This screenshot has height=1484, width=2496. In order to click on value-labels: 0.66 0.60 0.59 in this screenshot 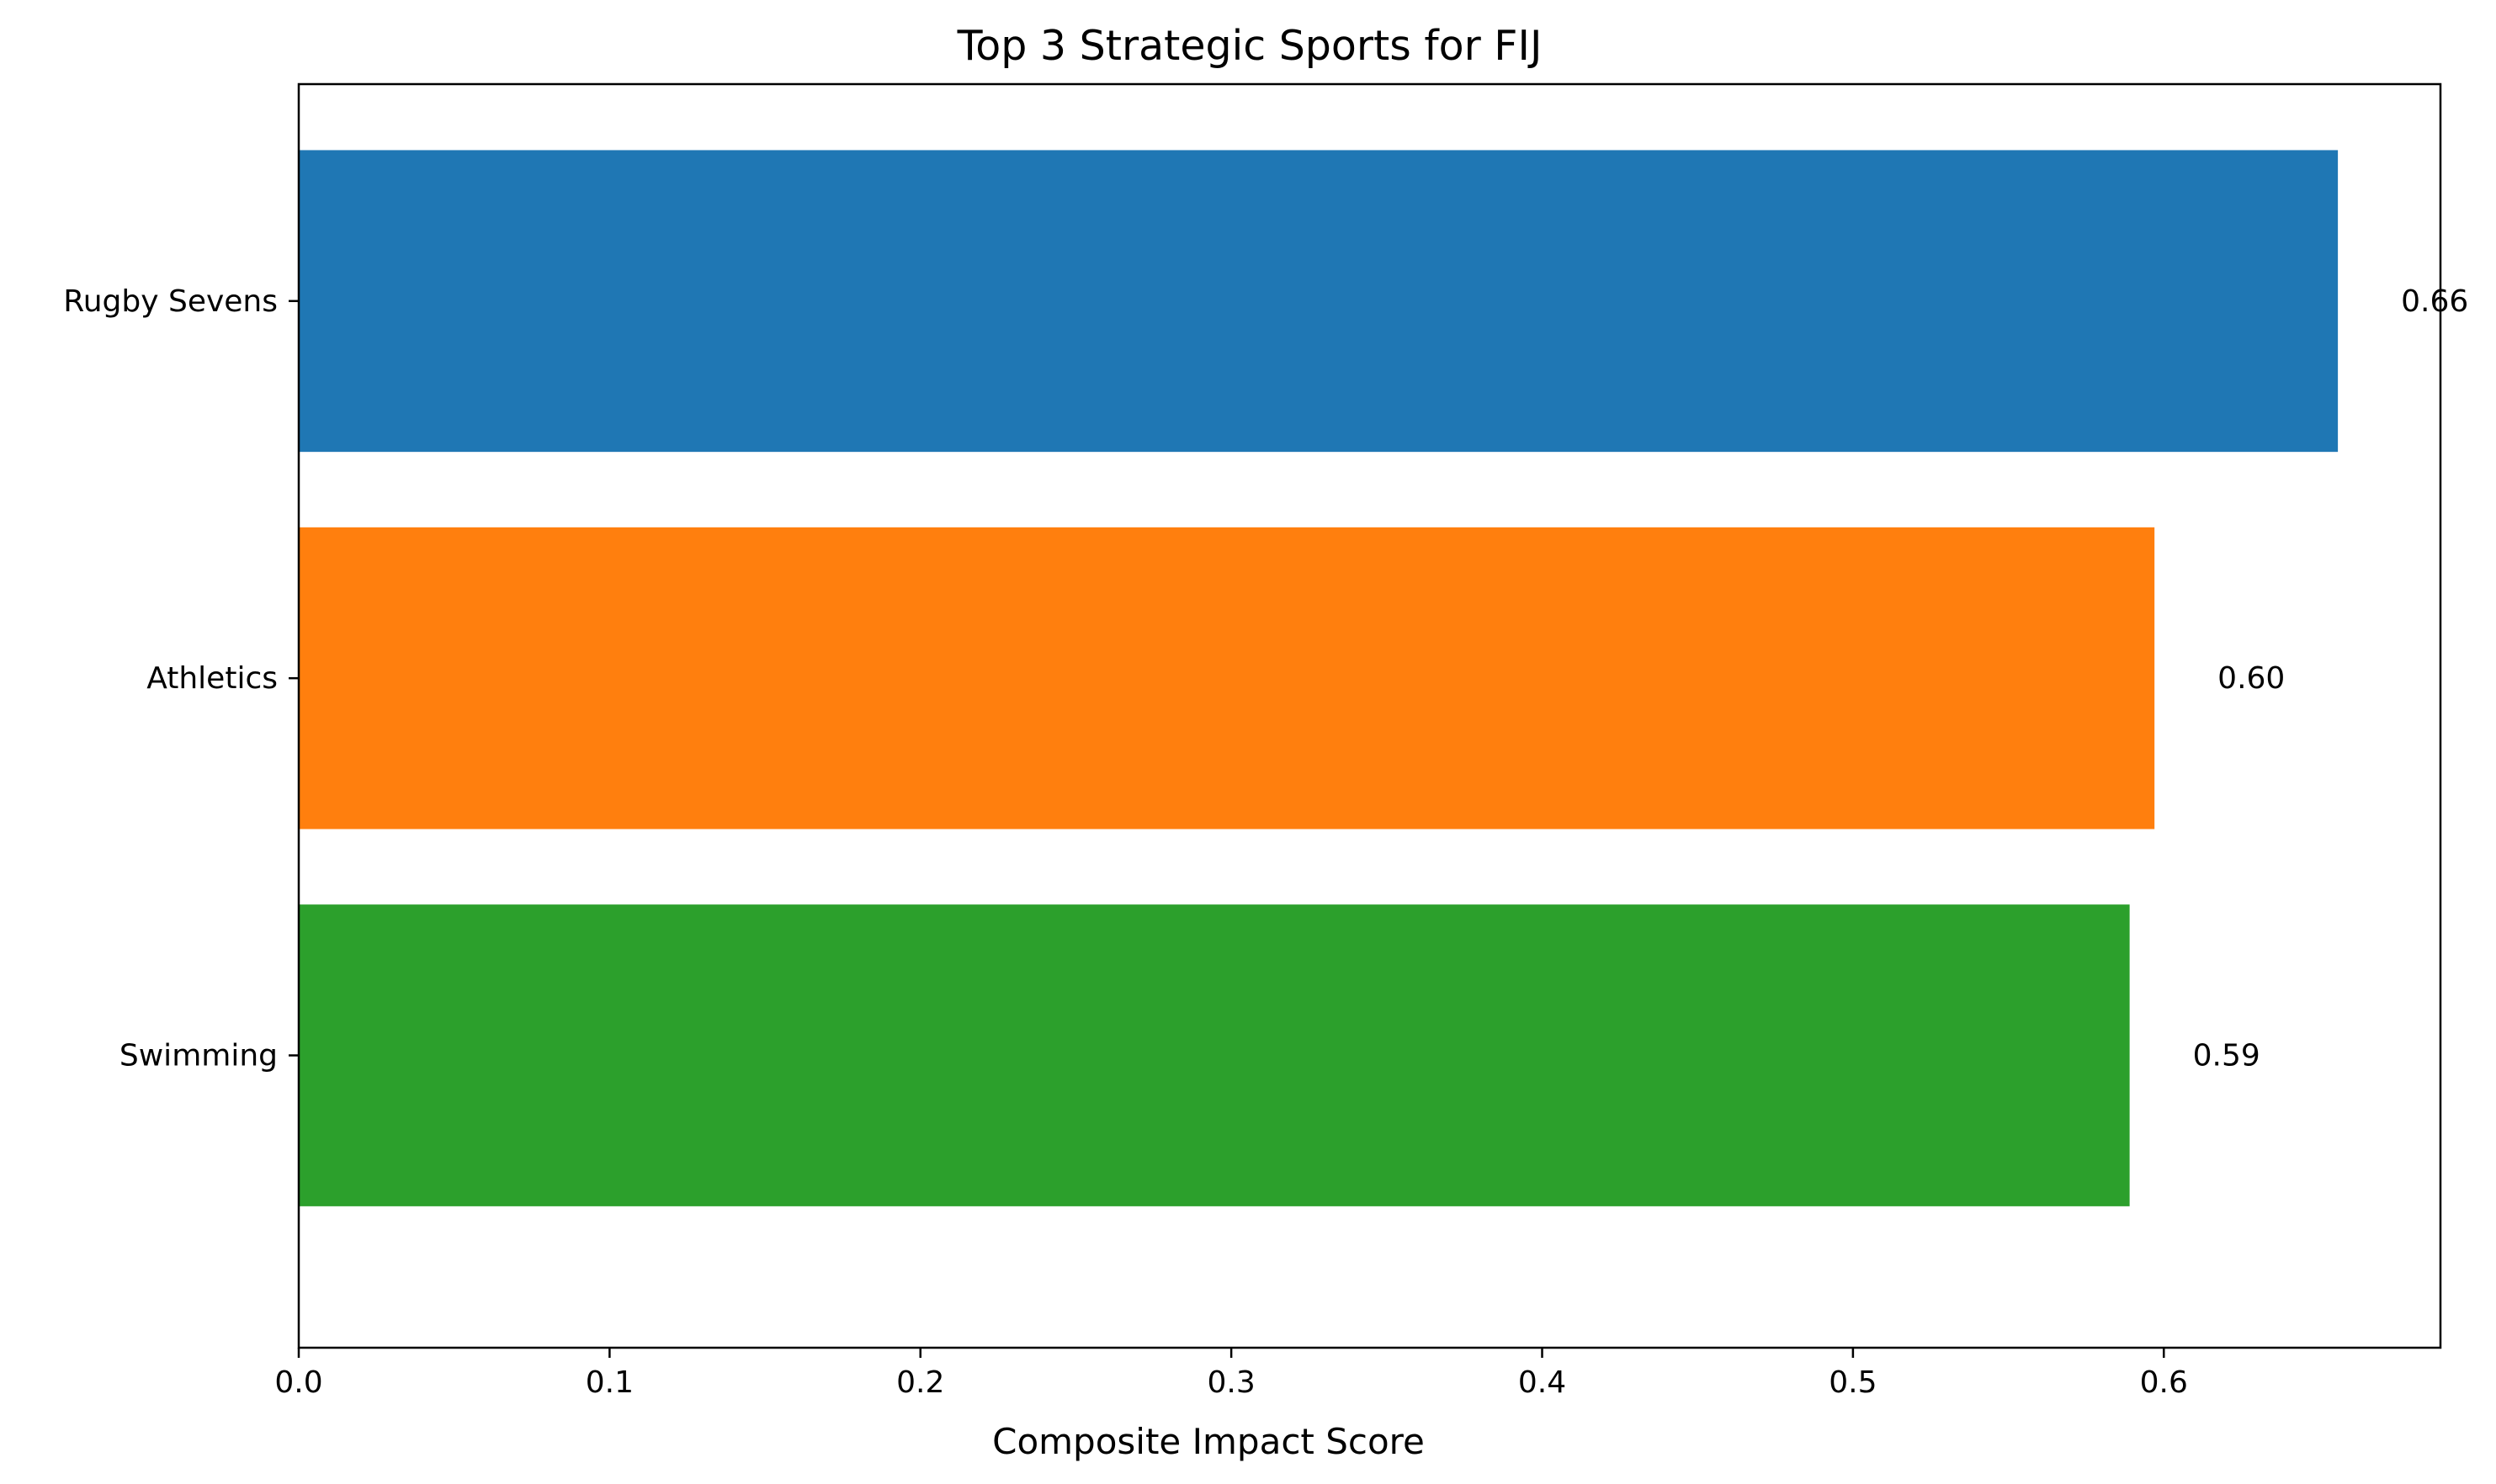, I will do `click(2331, 678)`.